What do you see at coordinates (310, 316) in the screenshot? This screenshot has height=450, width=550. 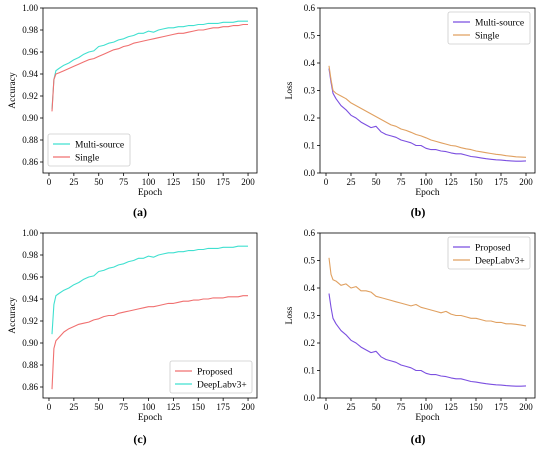 I see `y-tick-label: 0.3` at bounding box center [310, 316].